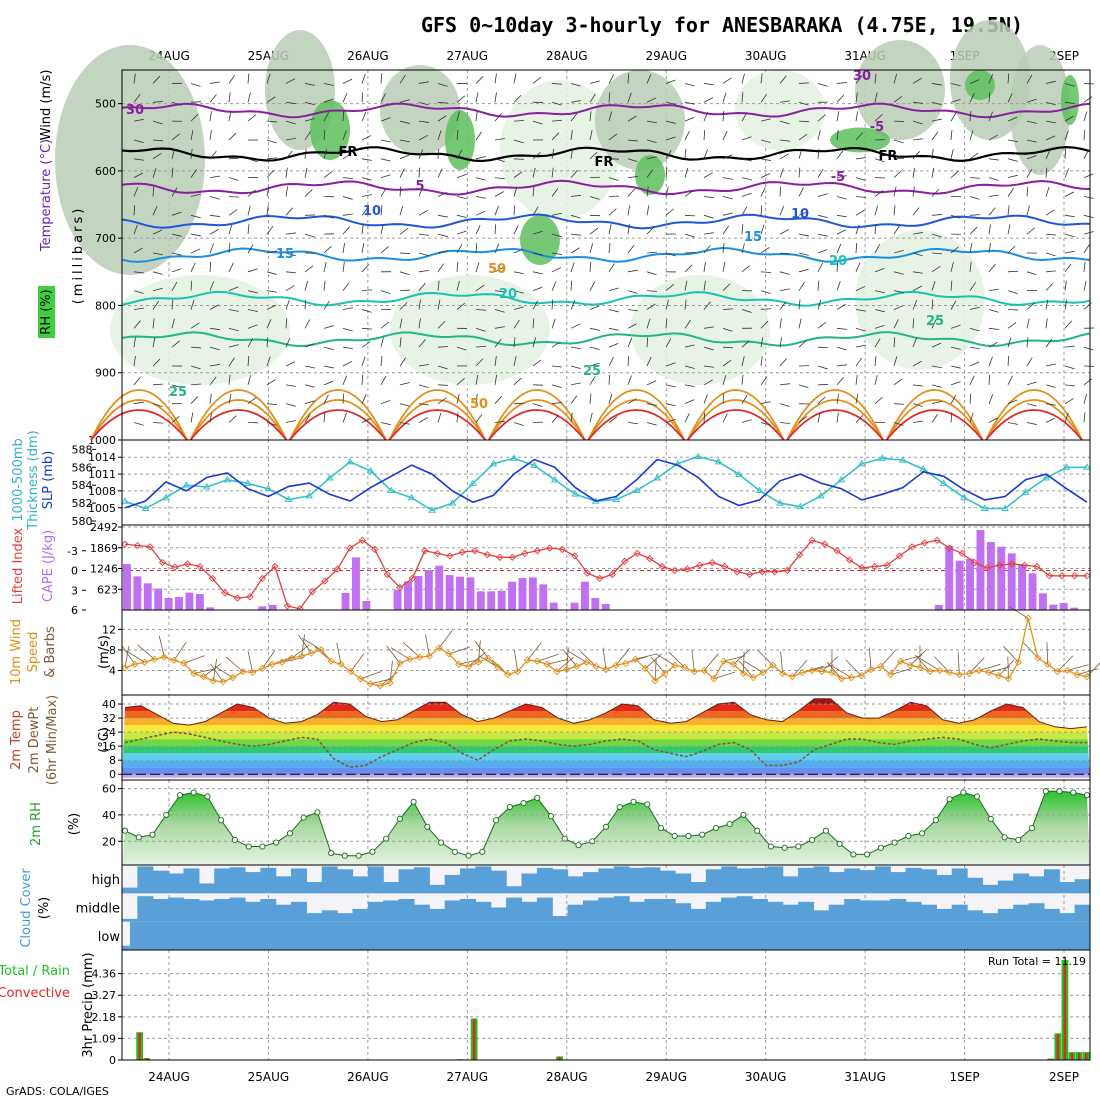 Image resolution: width=1100 pixels, height=1100 pixels. Describe the element at coordinates (72, 551) in the screenshot. I see `lifted-tick-label: -3` at that location.